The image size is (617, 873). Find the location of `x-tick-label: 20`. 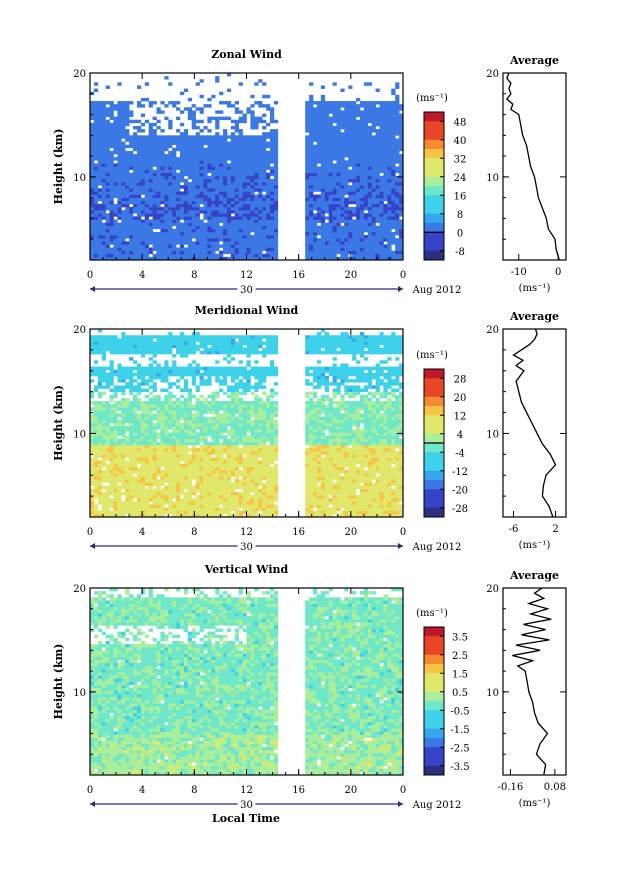

x-tick-label: 20 is located at coordinates (350, 275).